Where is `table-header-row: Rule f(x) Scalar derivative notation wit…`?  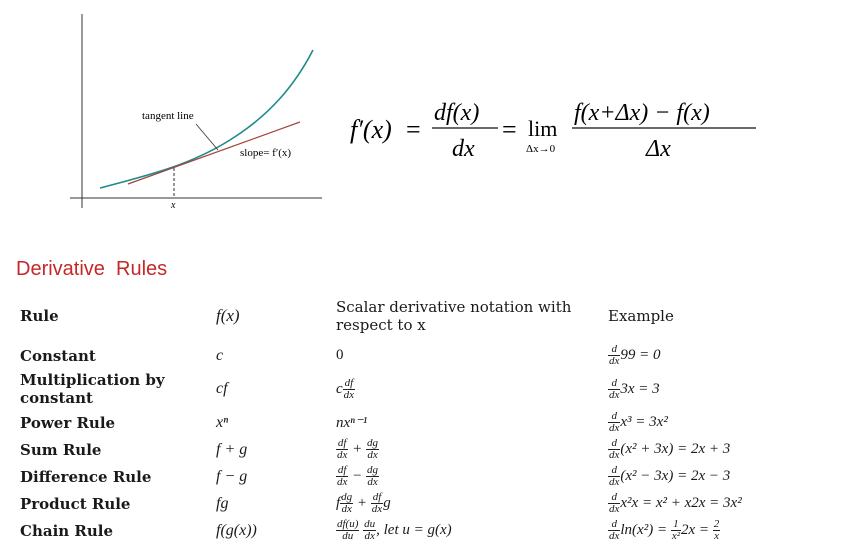 table-header-row: Rule f(x) Scalar derivative notation wit… is located at coordinates (424, 316).